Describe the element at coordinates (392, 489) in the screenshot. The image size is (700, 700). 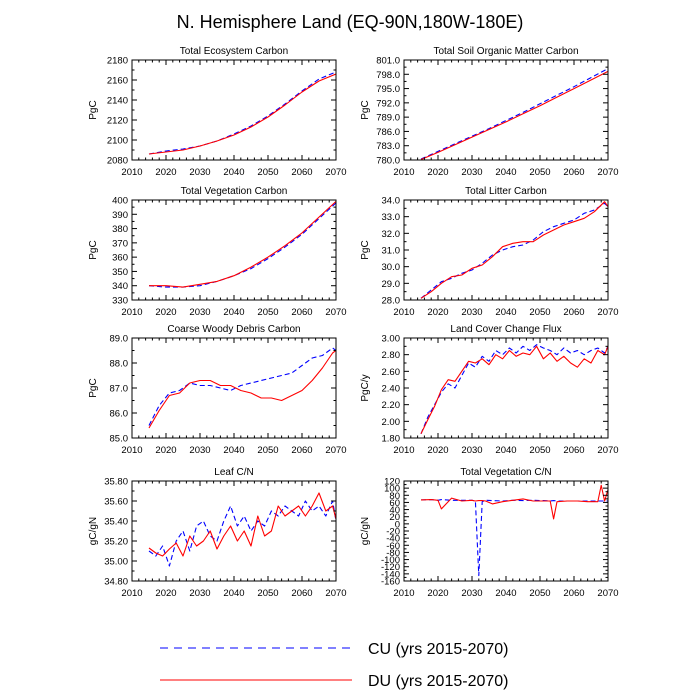
I see `y-tick-label: 100` at that location.